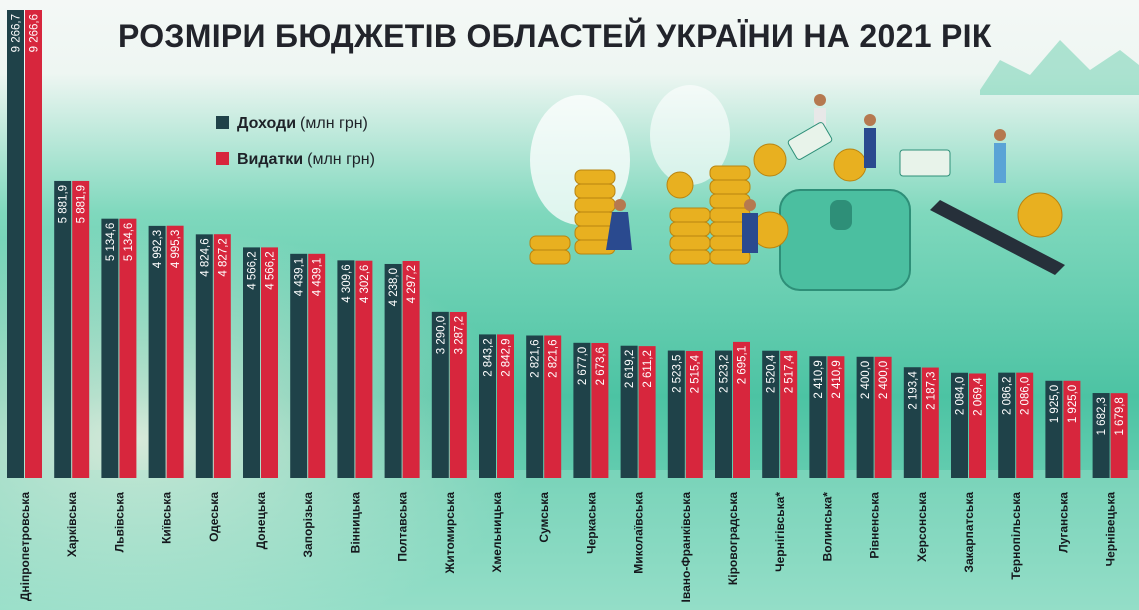 Image resolution: width=1139 pixels, height=610 pixels. What do you see at coordinates (365, 284) in the screenshot?
I see `data-label-expense-8: 4 302,6` at bounding box center [365, 284].